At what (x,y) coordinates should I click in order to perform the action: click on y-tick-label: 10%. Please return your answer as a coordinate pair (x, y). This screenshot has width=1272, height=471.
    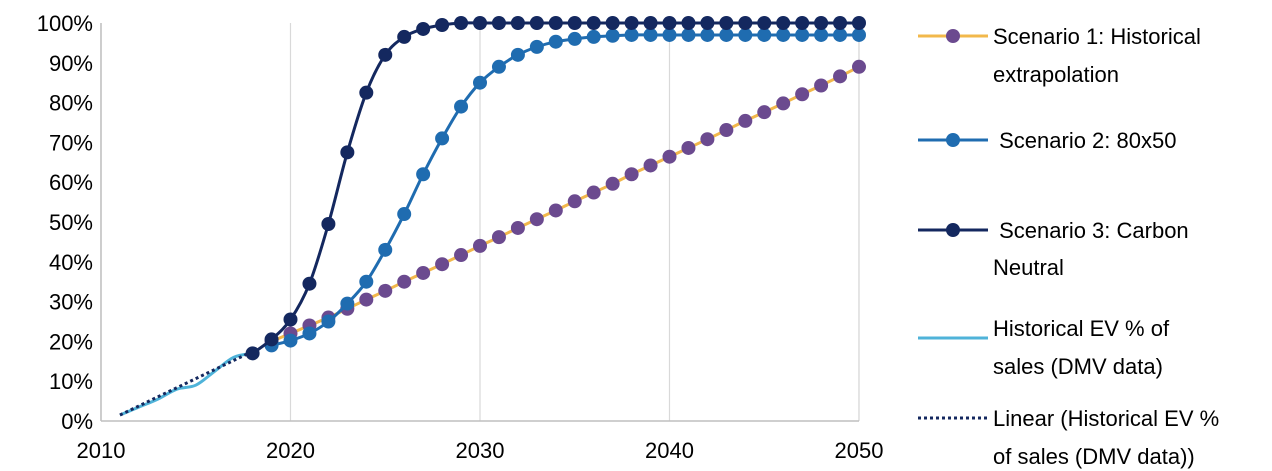
    Looking at the image, I should click on (71, 381).